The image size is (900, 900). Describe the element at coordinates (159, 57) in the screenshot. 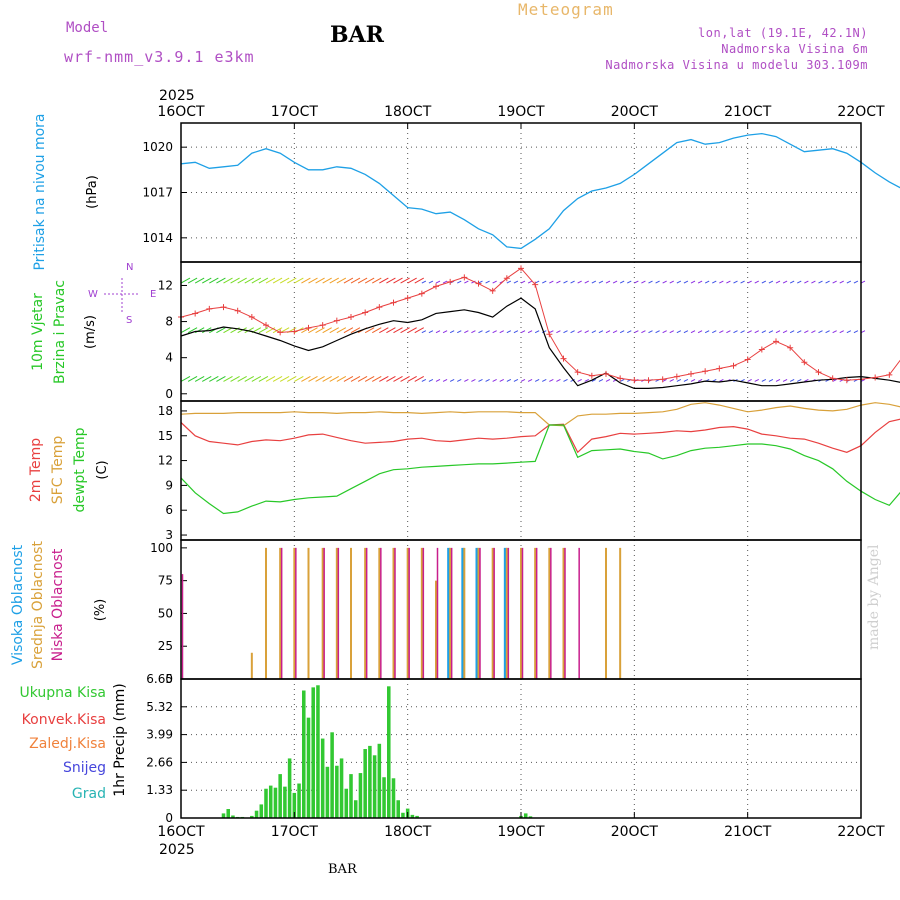

I see `model-run-label: wrf-nmm_v3.9.1 e3km` at that location.